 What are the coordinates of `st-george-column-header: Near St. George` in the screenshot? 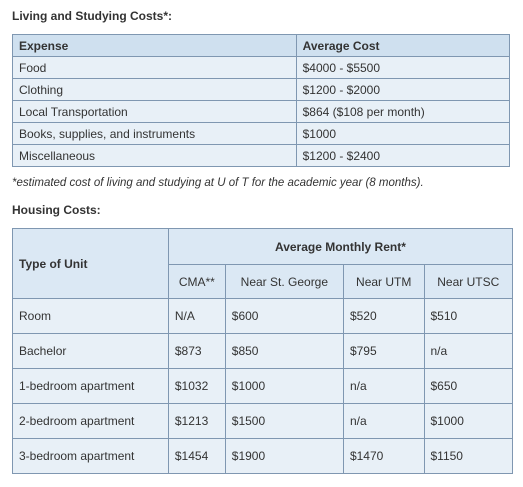 It's located at (284, 281).